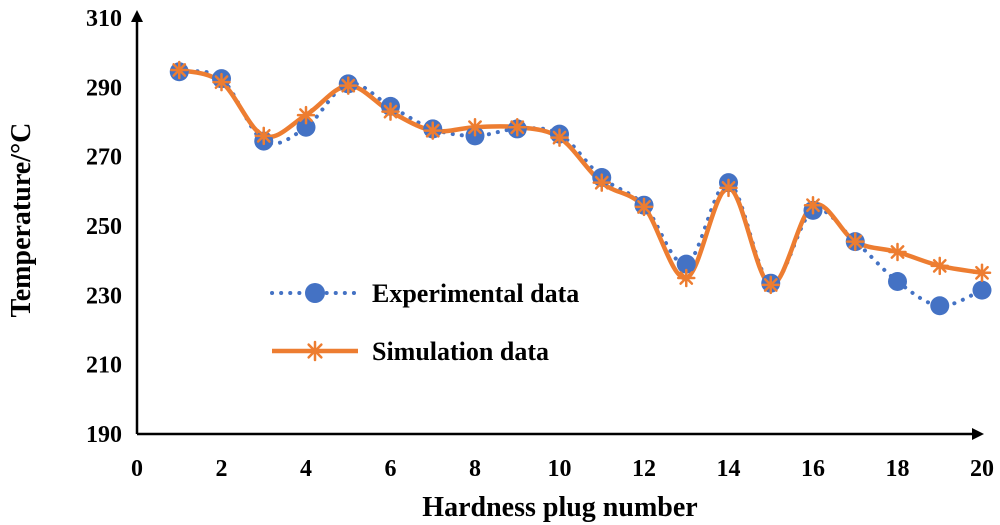  Describe the element at coordinates (104, 158) in the screenshot. I see `y-tick-label: 270` at that location.